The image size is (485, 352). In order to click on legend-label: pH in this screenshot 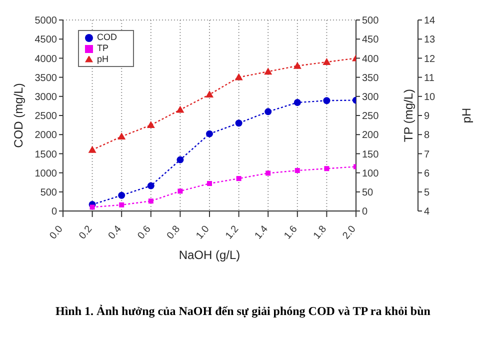, I will do `click(103, 59)`.